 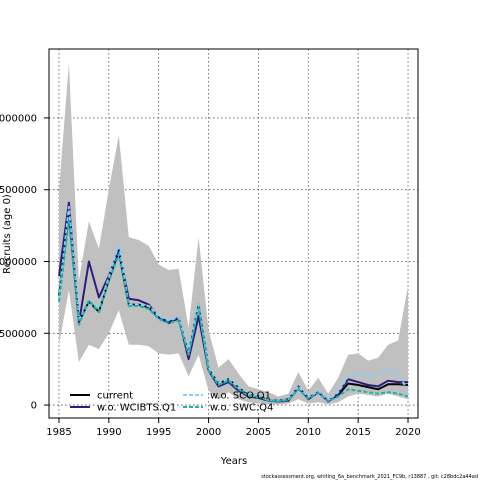 I want to click on legend-label: current, so click(x=115, y=396).